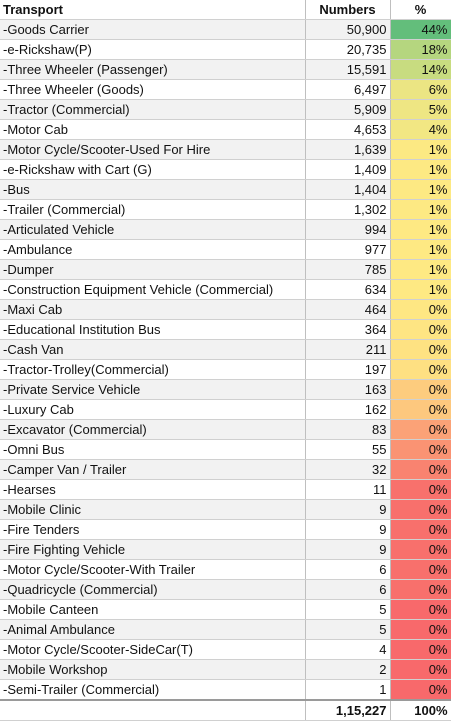 The width and height of the screenshot is (451, 721). I want to click on numbers-cell: 977, so click(348, 249).